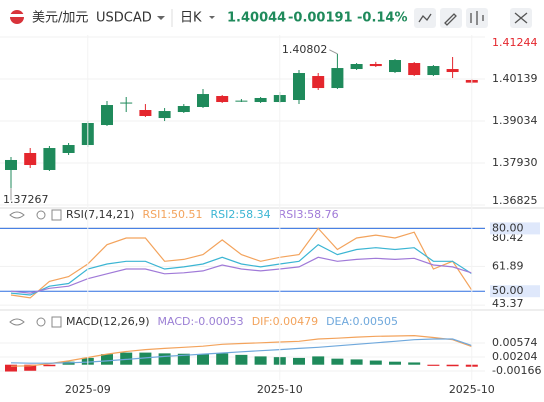  What do you see at coordinates (515, 78) in the screenshot?
I see `y-tick-label: 1.40139` at bounding box center [515, 78].